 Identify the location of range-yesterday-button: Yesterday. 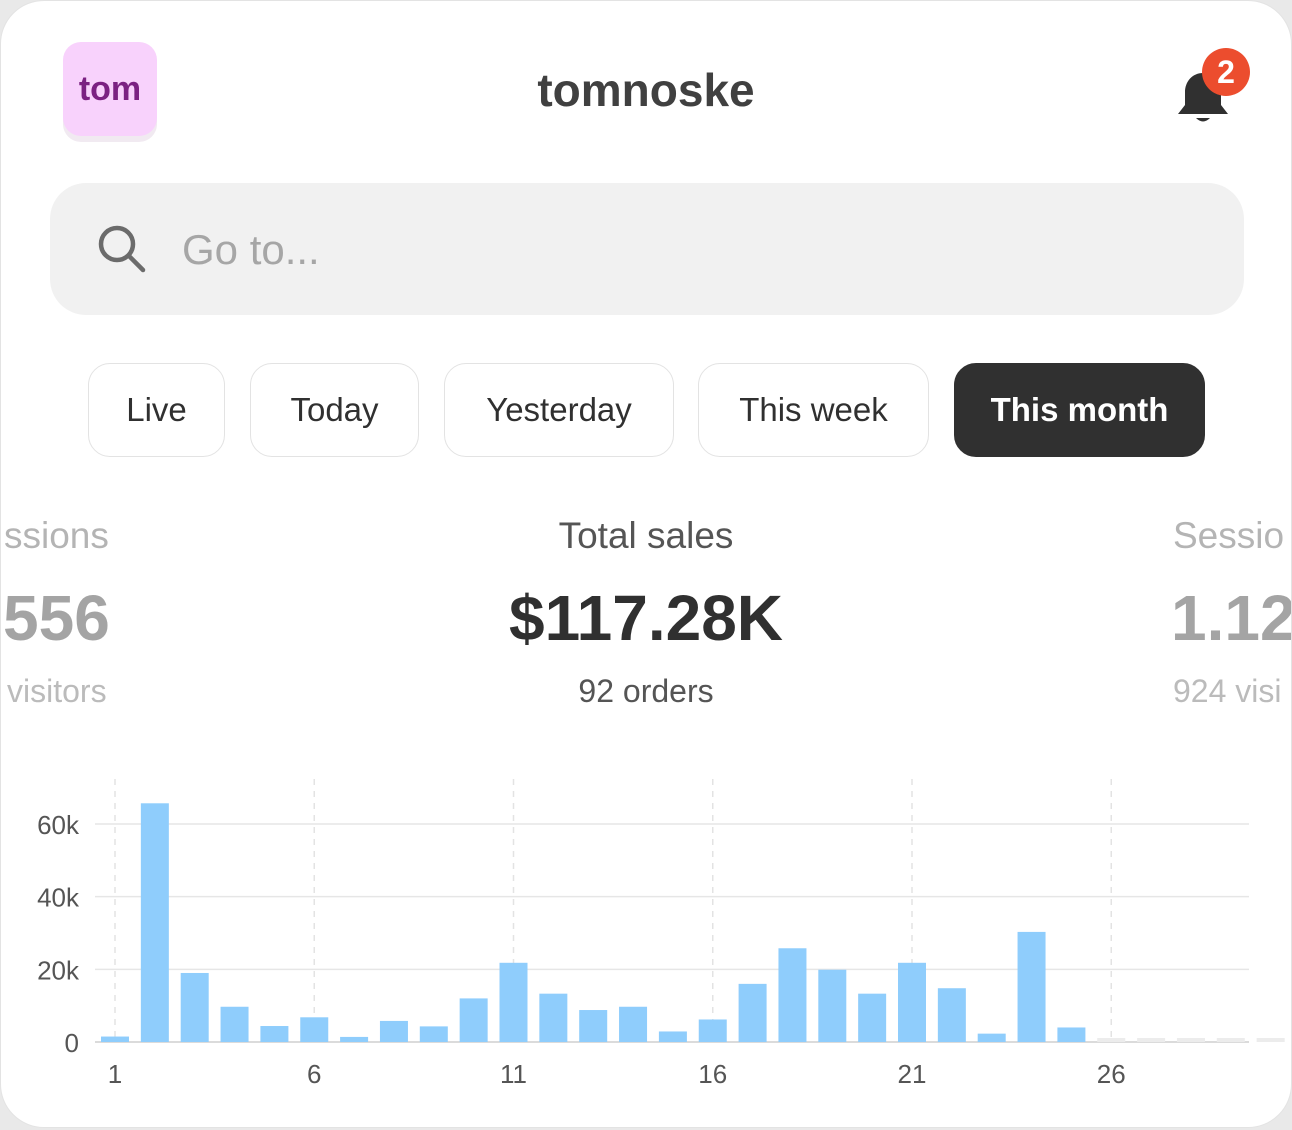
(559, 410).